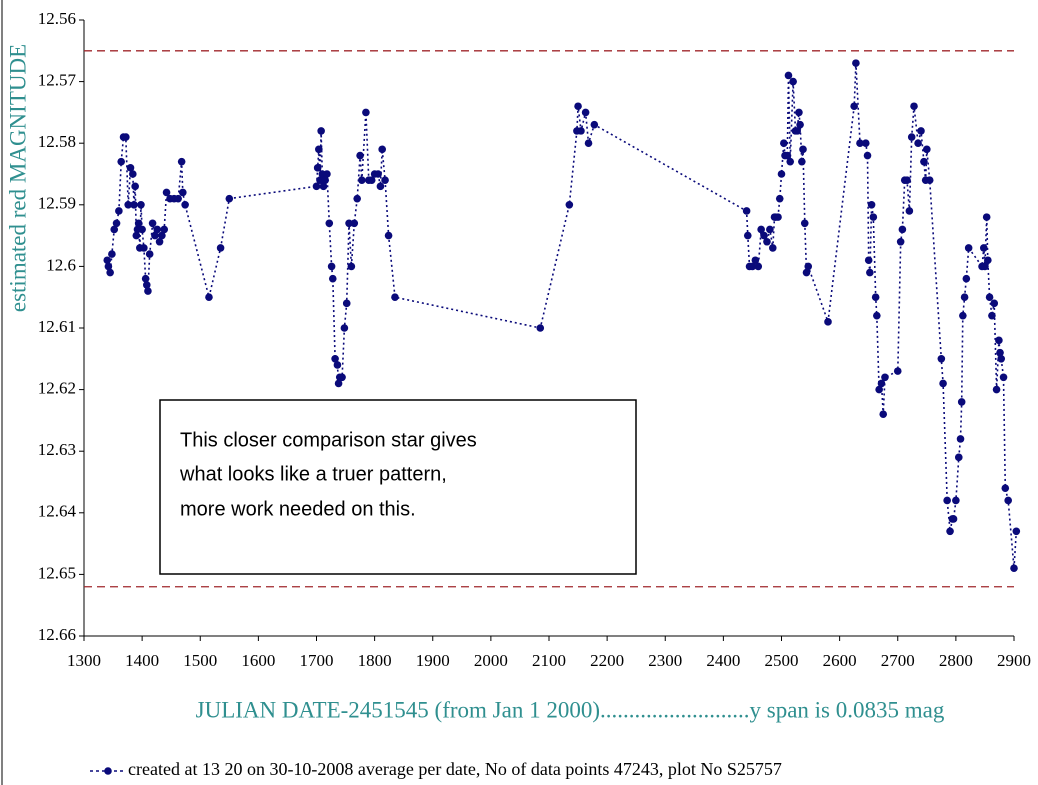 This screenshot has height=785, width=1038. What do you see at coordinates (61, 264) in the screenshot?
I see `y-tick-label: 12.6` at bounding box center [61, 264].